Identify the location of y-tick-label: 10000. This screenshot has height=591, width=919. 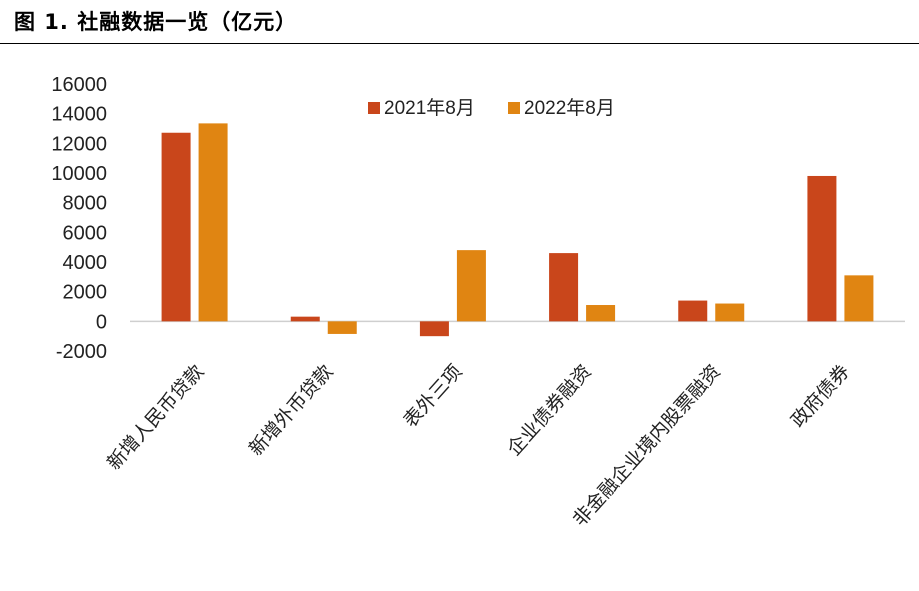
(79, 174).